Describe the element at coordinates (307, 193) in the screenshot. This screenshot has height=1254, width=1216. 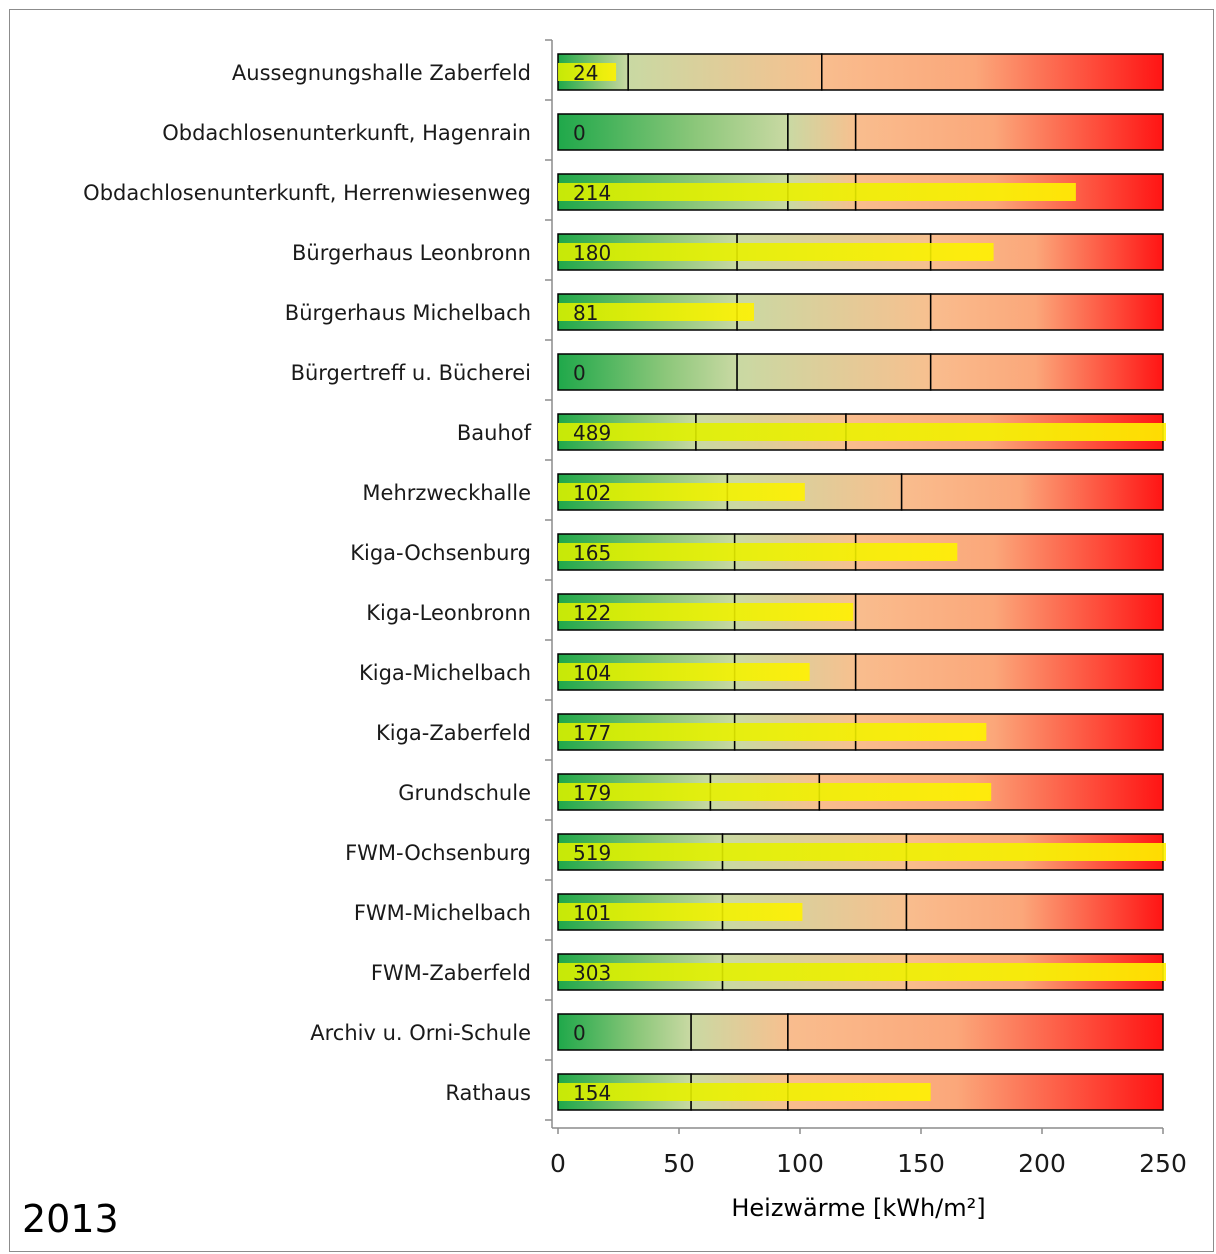
I see `category-label-2: Obdachlosenunterkunft, Herrenwiesenweg` at that location.